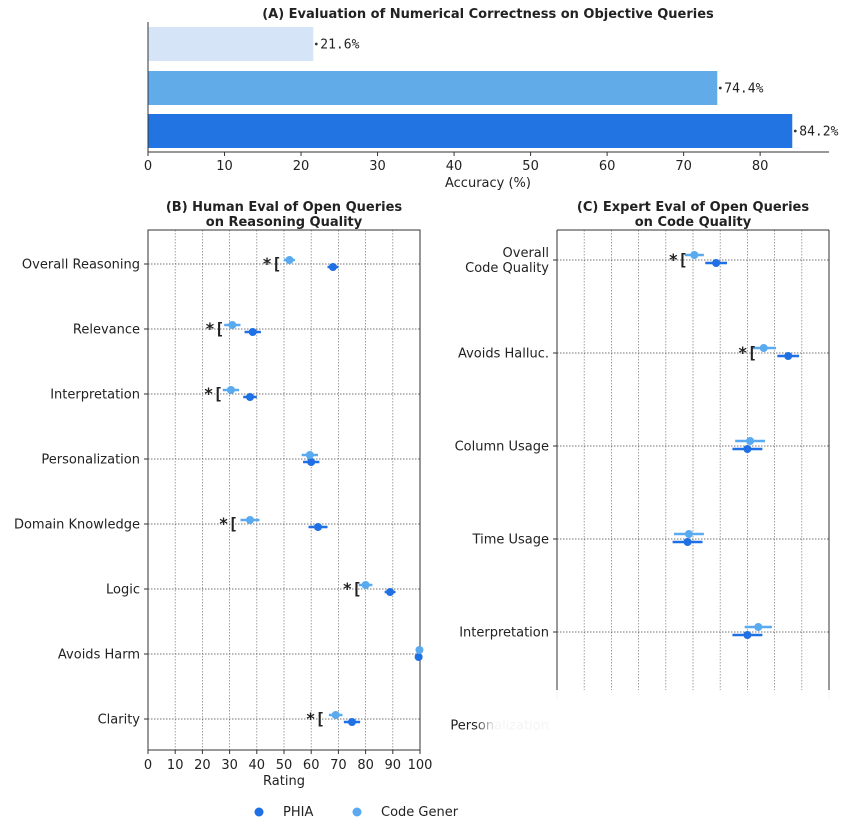  Describe the element at coordinates (81, 265) in the screenshot. I see `panel-b-category-label-0: Overall Reasoning` at that location.